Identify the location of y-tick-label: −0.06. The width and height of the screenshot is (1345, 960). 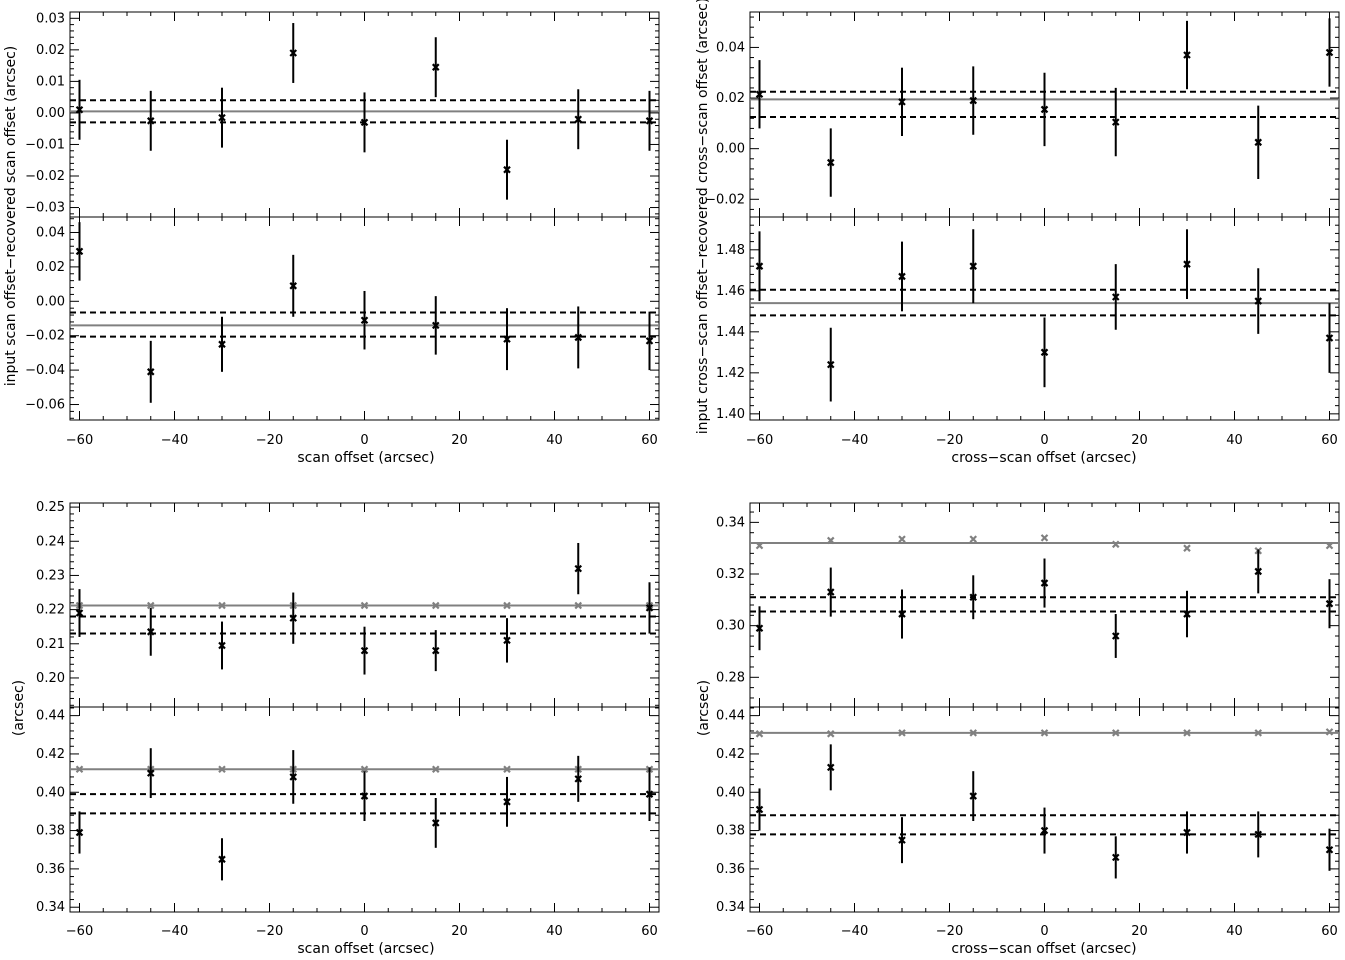
(45, 405).